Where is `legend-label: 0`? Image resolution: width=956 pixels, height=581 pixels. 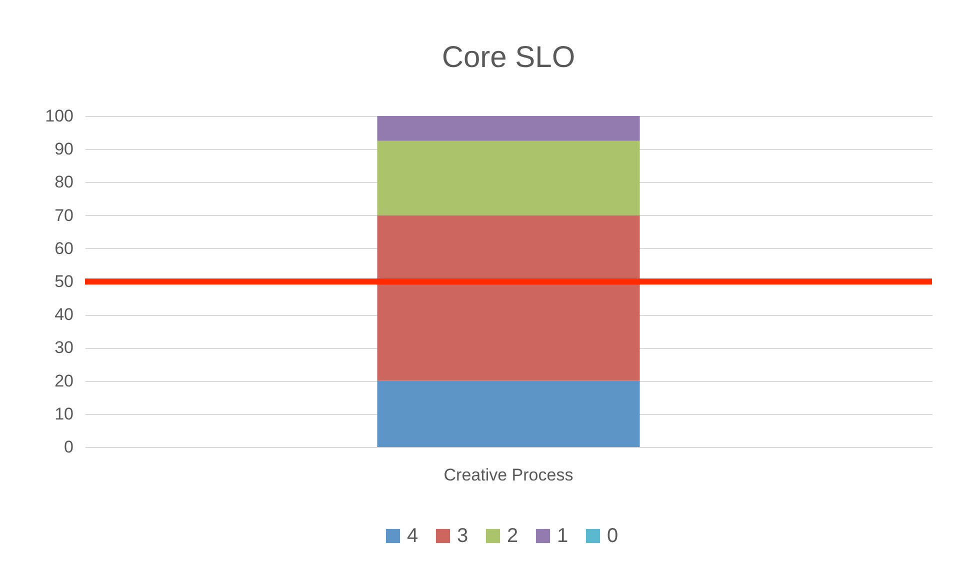 legend-label: 0 is located at coordinates (612, 536).